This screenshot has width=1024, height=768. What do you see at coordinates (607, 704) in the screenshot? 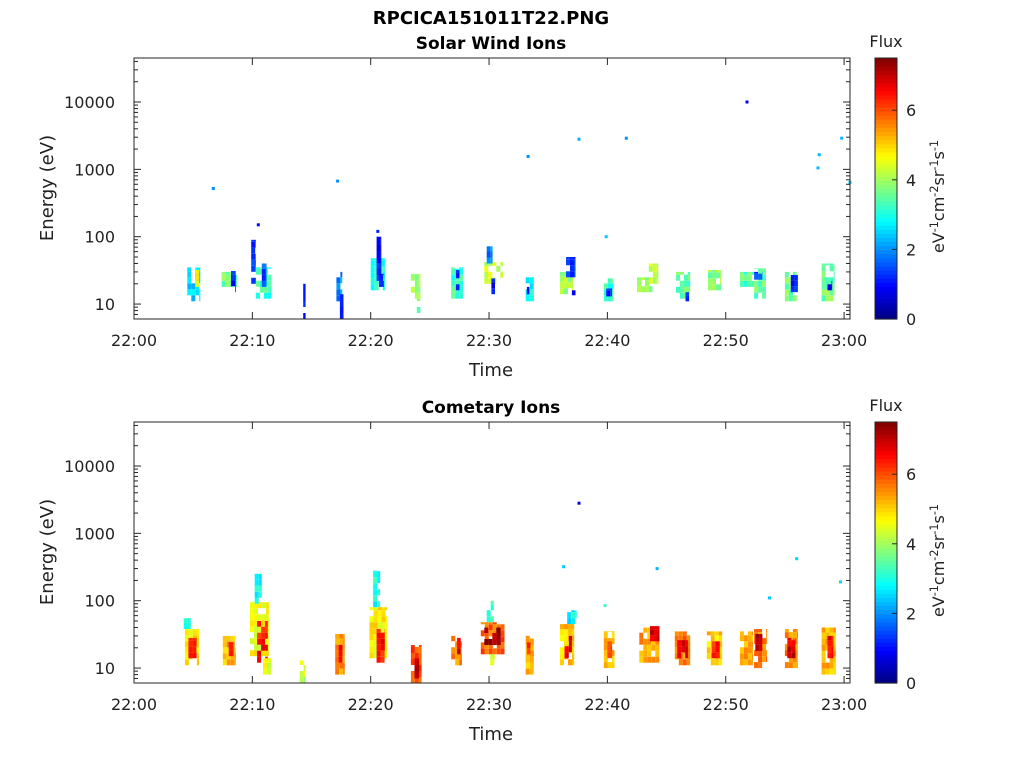
I see `x-tick-label: 22:40` at bounding box center [607, 704].